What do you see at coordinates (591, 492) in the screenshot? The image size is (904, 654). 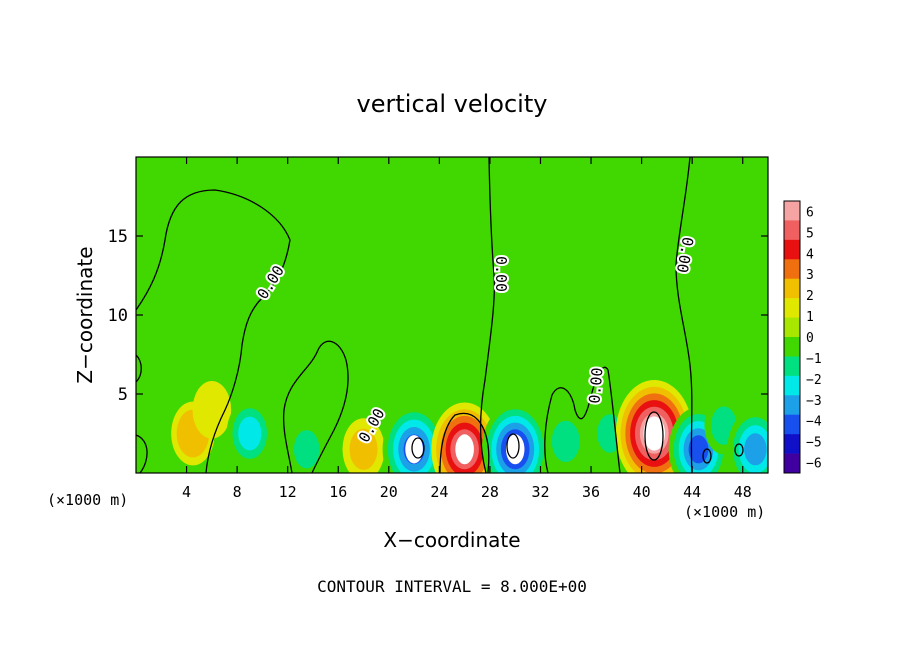 I see `x-tick-label: 36` at bounding box center [591, 492].